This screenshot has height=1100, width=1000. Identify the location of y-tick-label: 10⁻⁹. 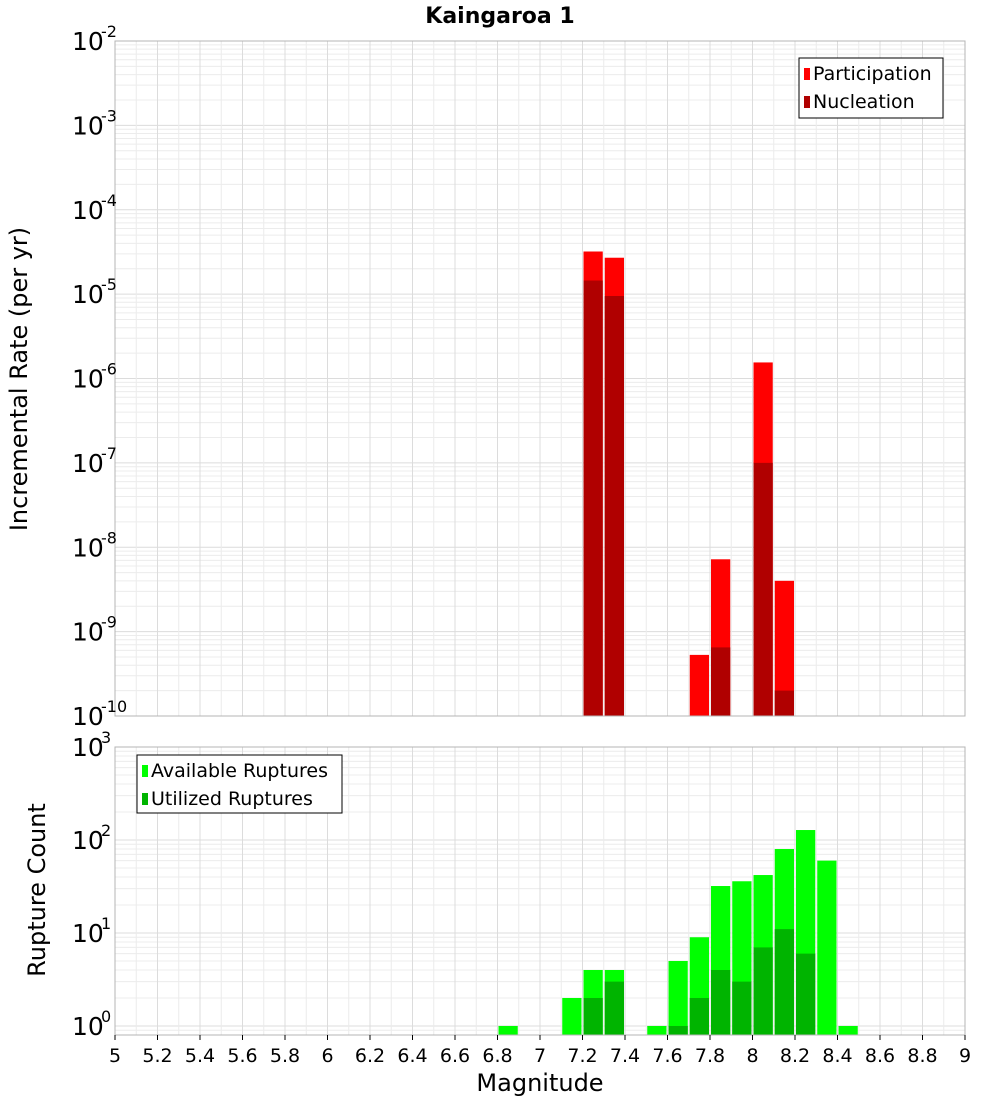
(94, 630).